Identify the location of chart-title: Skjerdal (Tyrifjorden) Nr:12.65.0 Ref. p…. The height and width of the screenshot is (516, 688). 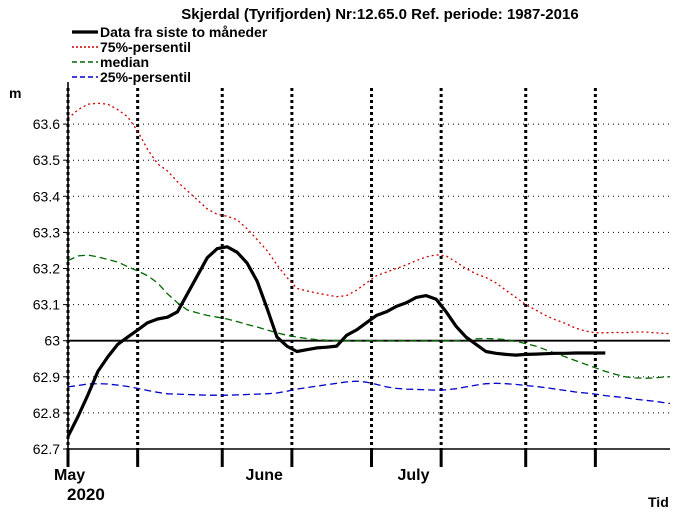
(379, 14).